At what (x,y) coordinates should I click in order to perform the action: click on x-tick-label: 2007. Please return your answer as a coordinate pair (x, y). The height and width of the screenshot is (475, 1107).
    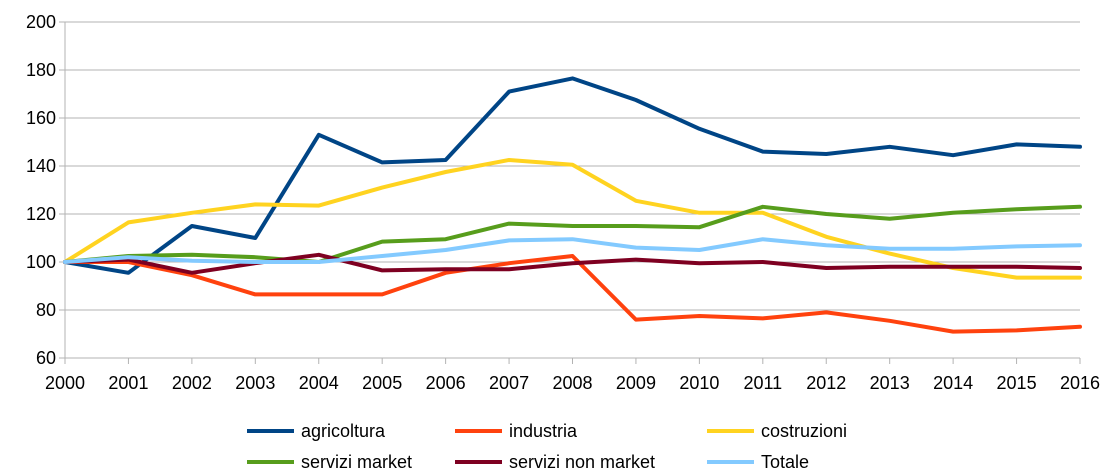
    Looking at the image, I should click on (509, 383).